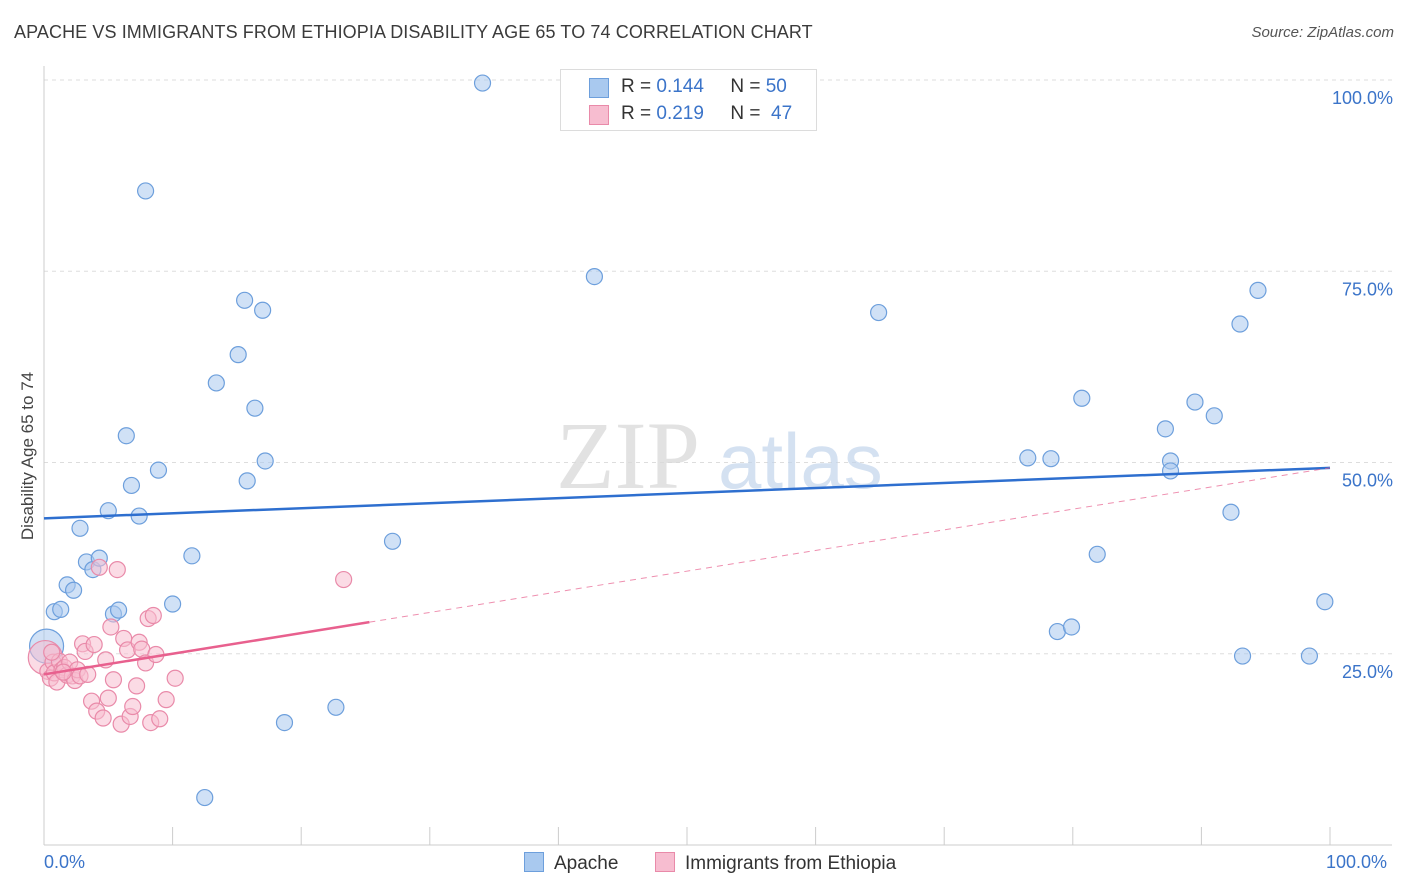  I want to click on source-label: Source: ZipAtlas.com, so click(1322, 32).